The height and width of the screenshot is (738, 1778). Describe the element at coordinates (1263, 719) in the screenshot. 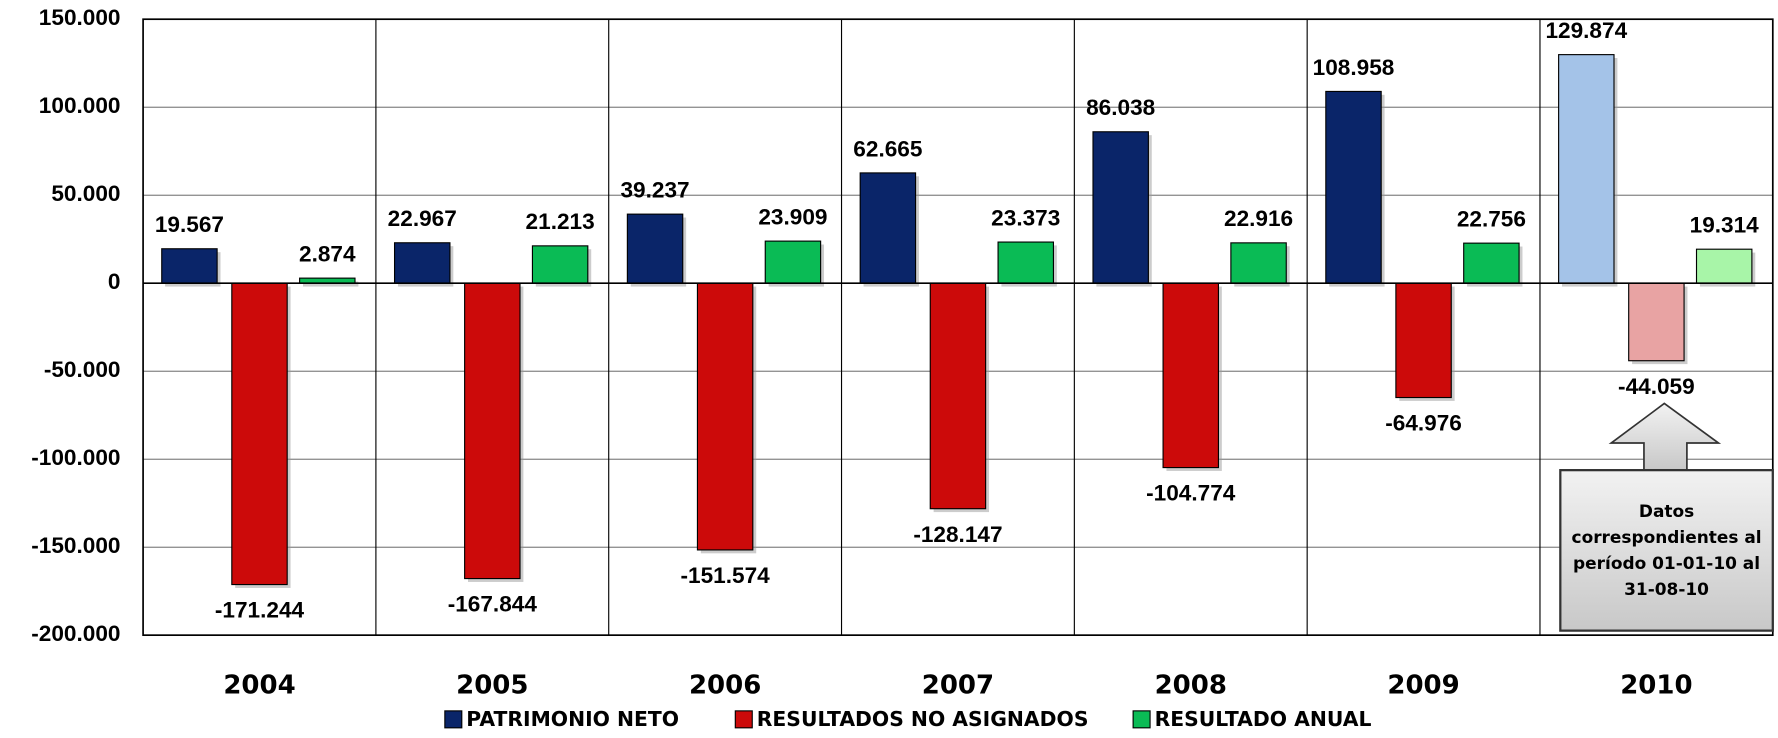

I see `legend-label: RESULTADO ANUAL` at that location.